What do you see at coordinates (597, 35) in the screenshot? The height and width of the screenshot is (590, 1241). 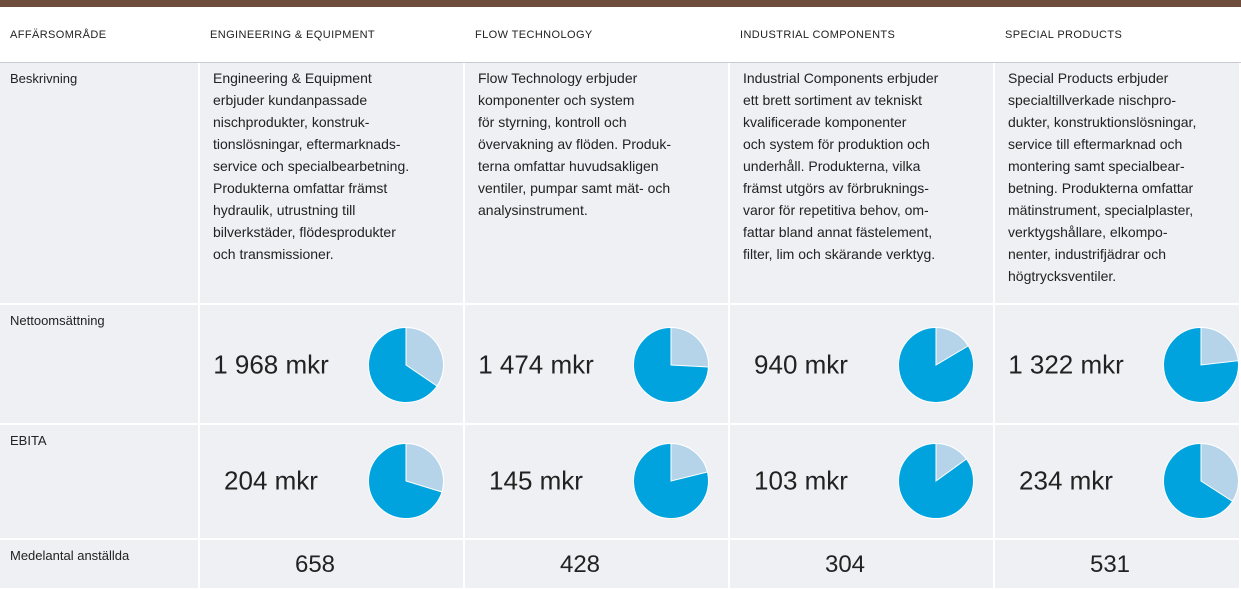 I see `column-header: FLOW TECHNOLOGY` at bounding box center [597, 35].